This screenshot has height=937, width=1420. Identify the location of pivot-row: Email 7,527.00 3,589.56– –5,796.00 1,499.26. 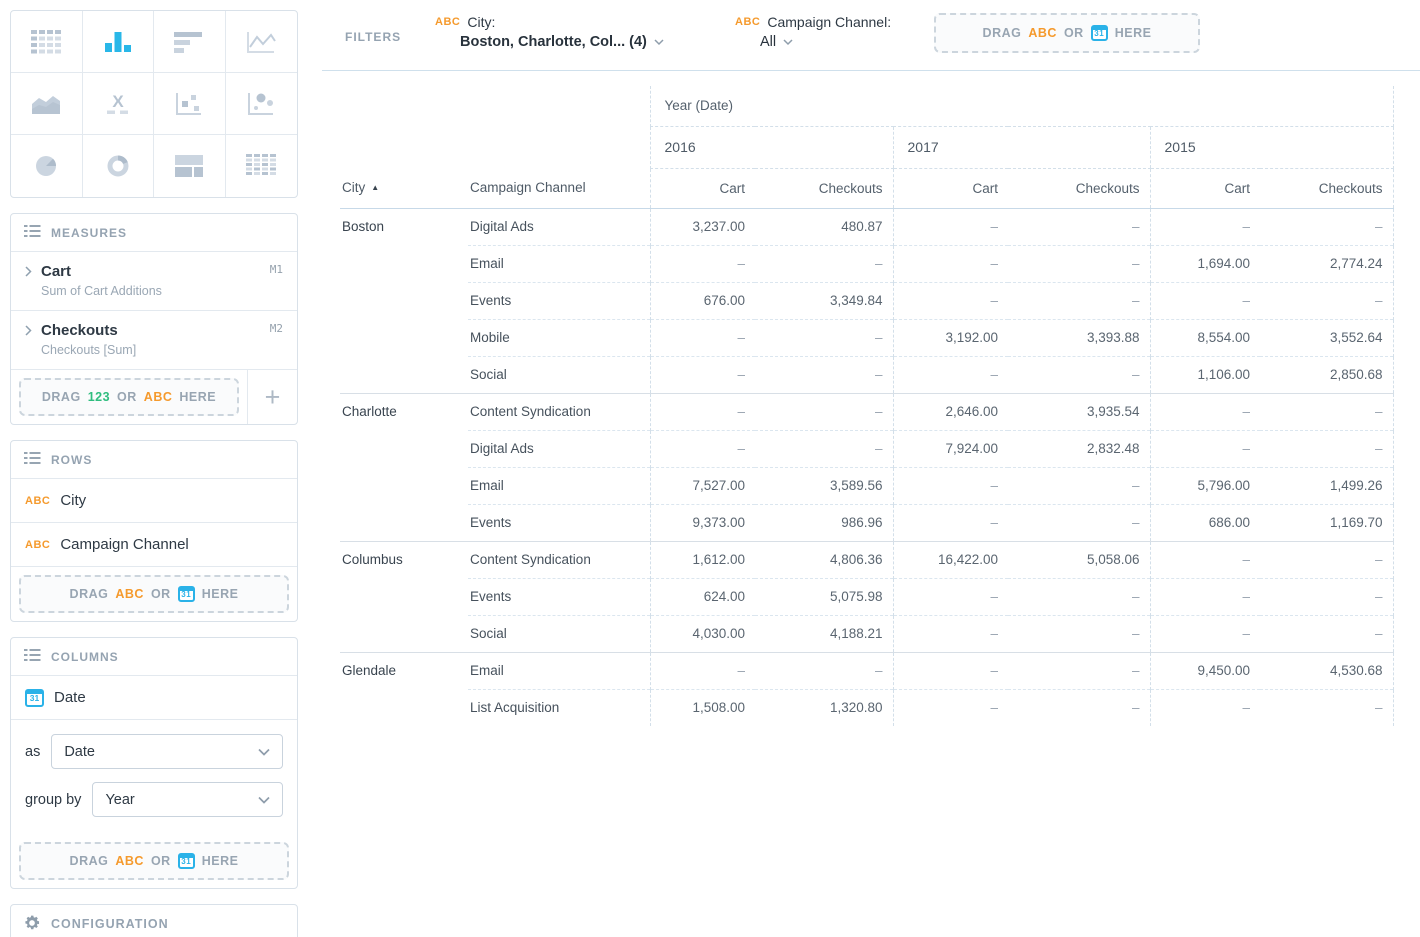
(867, 485).